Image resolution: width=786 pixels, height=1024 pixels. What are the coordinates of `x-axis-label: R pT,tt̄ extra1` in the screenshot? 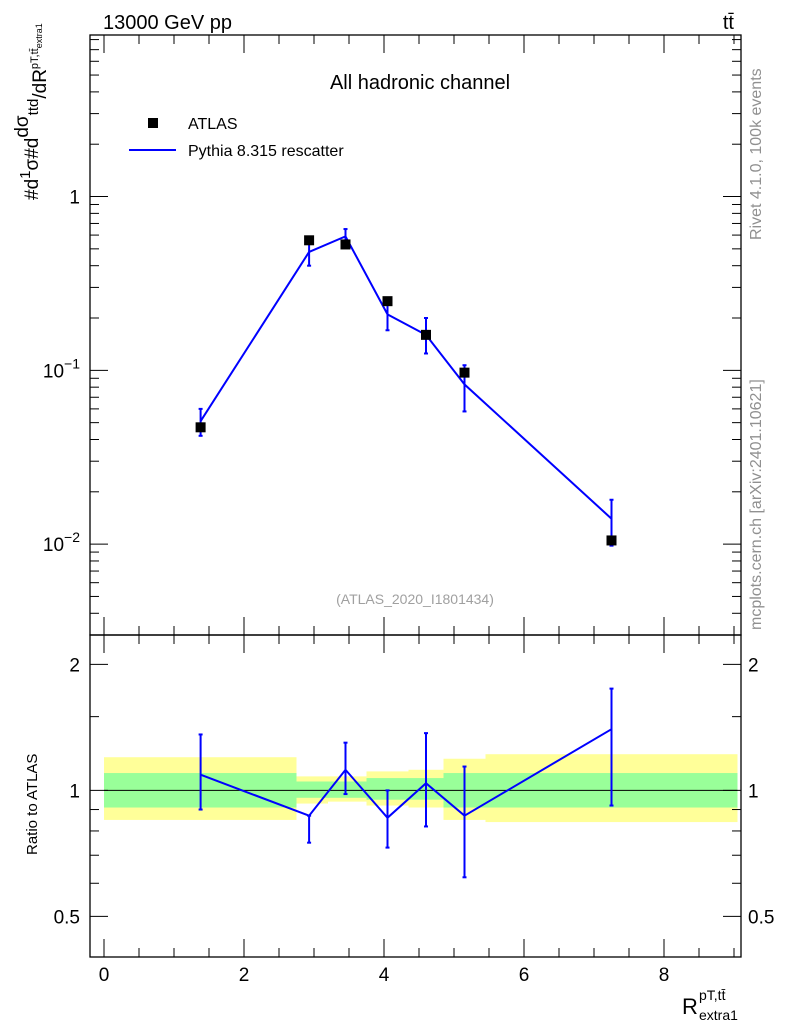 It's located at (710, 1005).